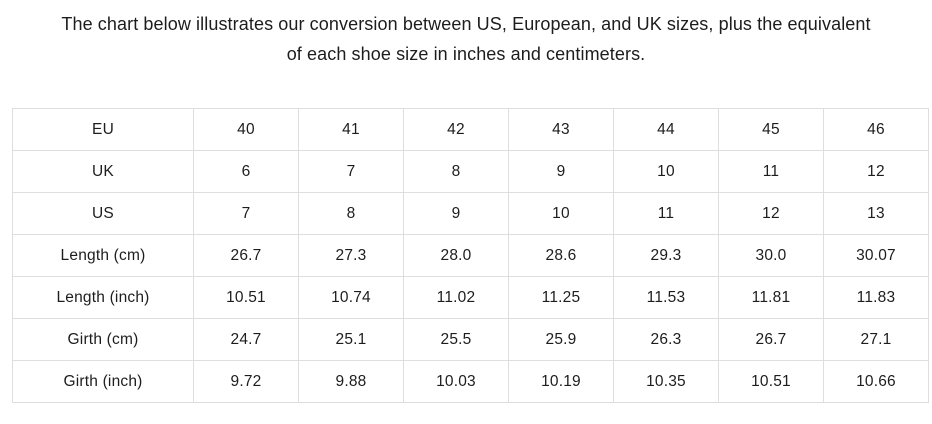 This screenshot has height=424, width=932. What do you see at coordinates (561, 255) in the screenshot?
I see `table-cell: 28.6` at bounding box center [561, 255].